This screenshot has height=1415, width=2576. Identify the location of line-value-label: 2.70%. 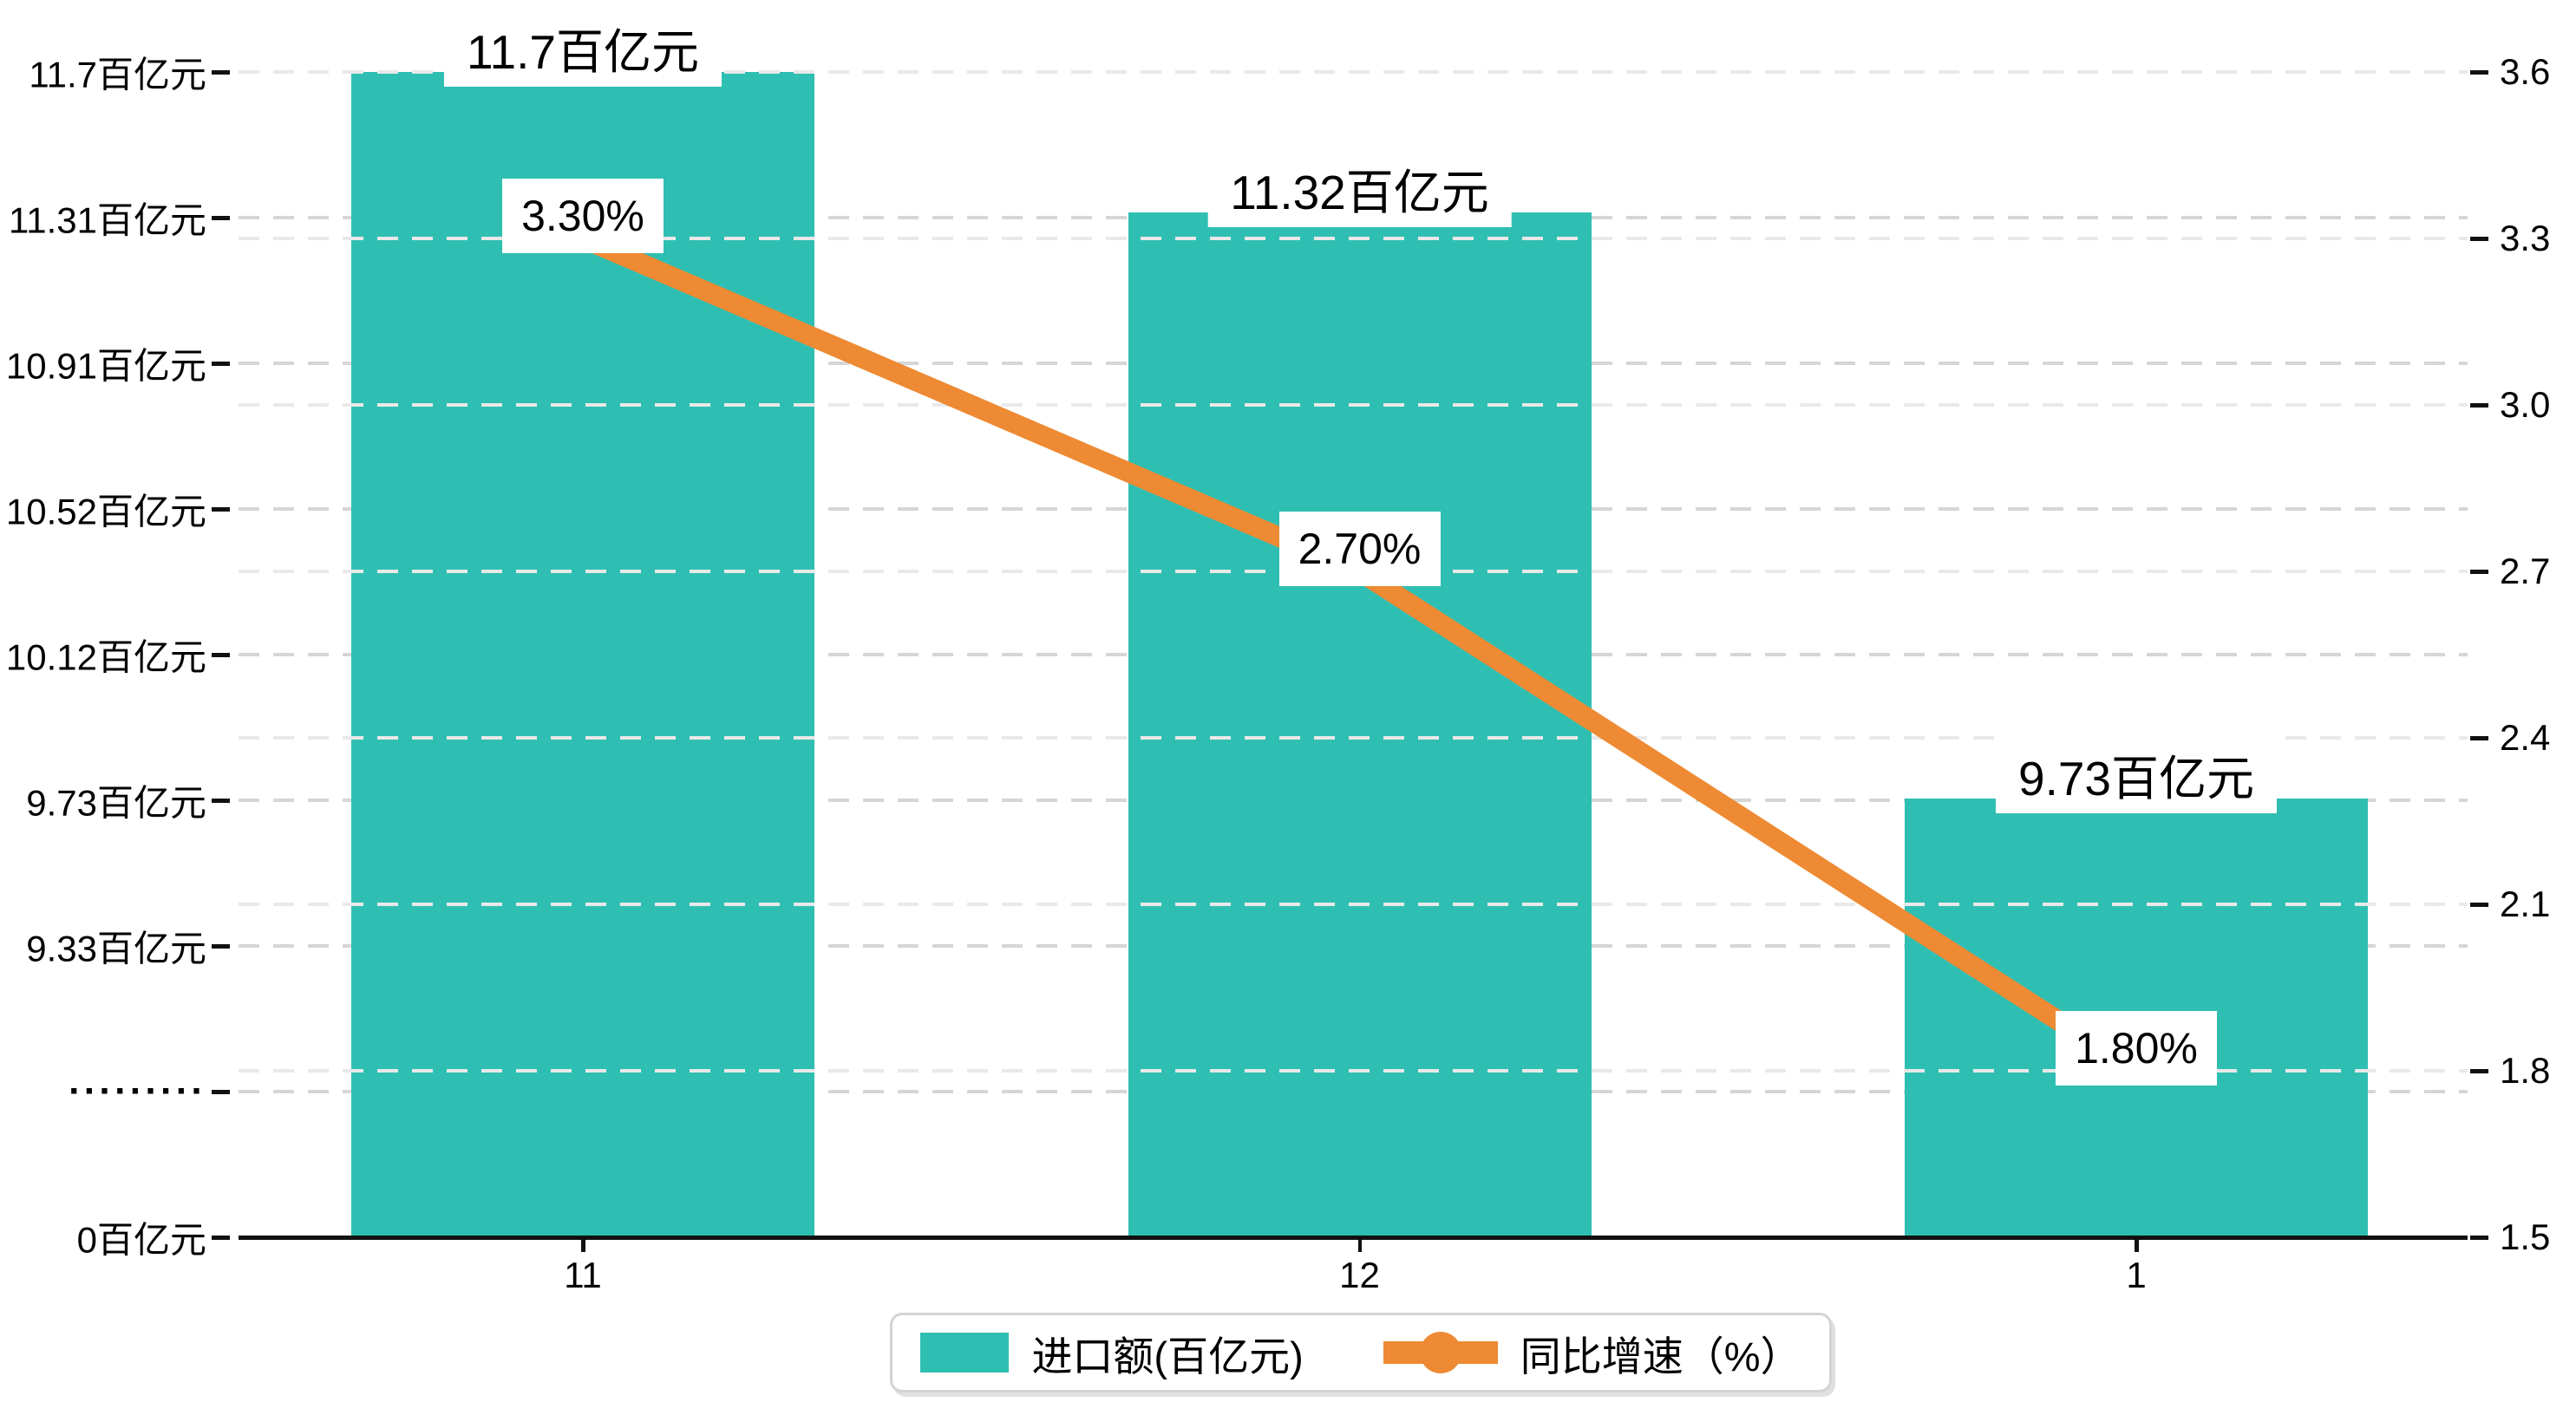
(1359, 549).